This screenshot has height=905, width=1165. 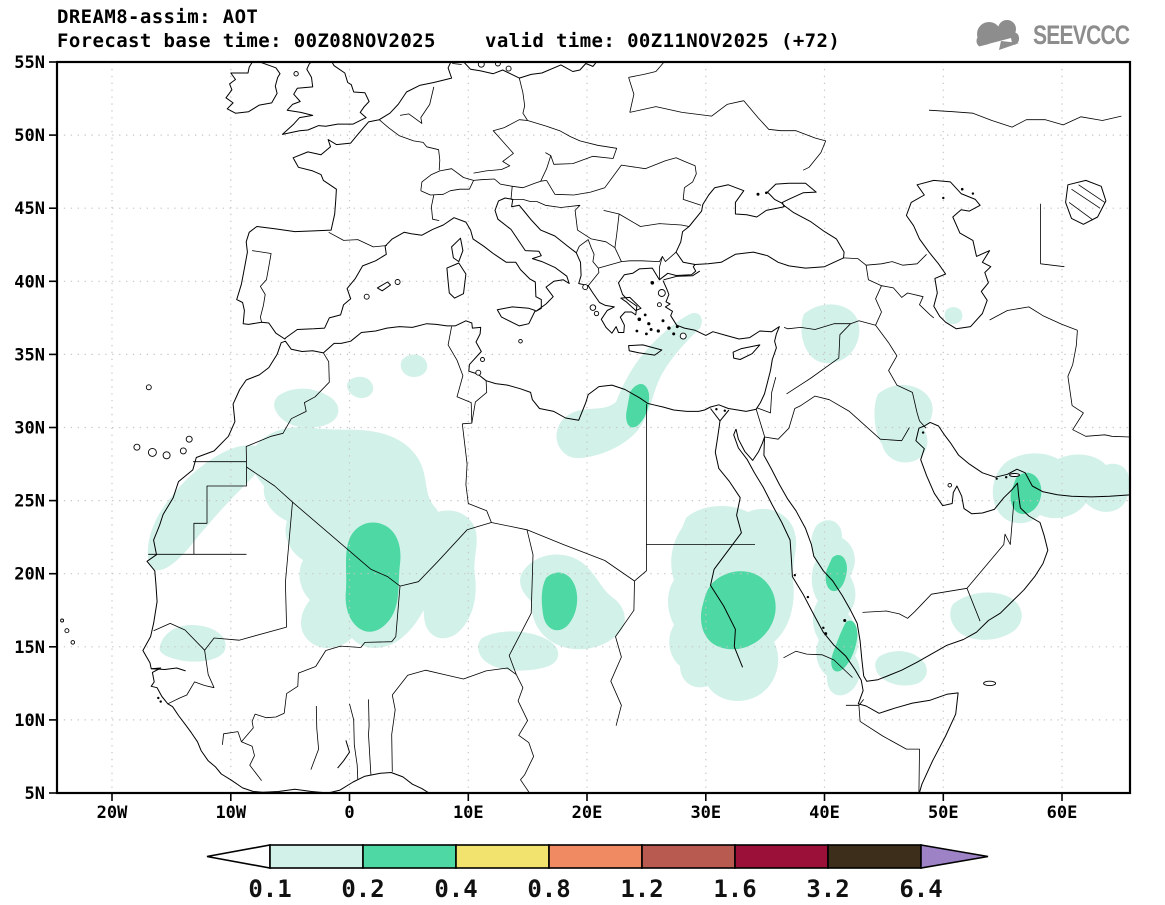 I want to click on aot-region-hormuz-core, so click(x=1026, y=493).